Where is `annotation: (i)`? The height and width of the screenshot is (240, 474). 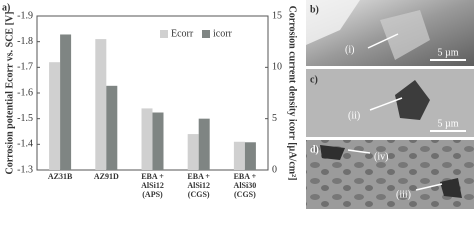
annotation: (i) is located at coordinates (349, 49).